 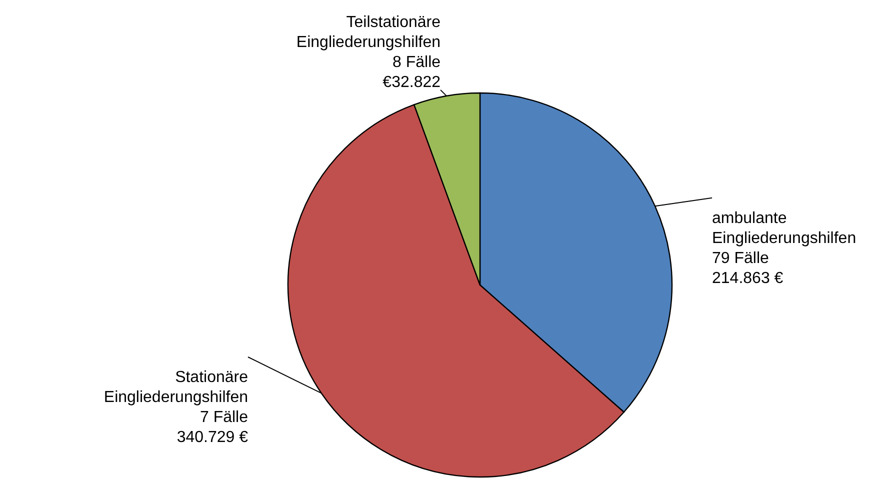 What do you see at coordinates (411, 82) in the screenshot?
I see `data-label: €32.822` at bounding box center [411, 82].